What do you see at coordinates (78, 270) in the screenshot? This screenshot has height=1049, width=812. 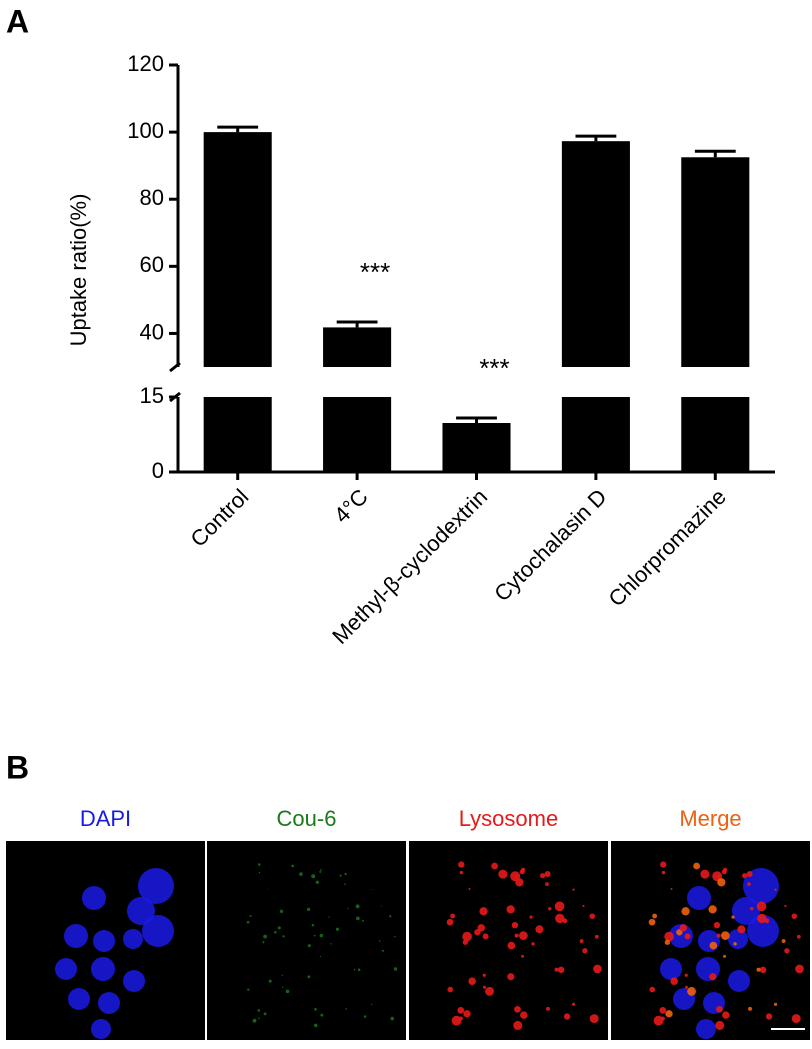 I see `y-axis-label: Uptake ratio(%)` at bounding box center [78, 270].